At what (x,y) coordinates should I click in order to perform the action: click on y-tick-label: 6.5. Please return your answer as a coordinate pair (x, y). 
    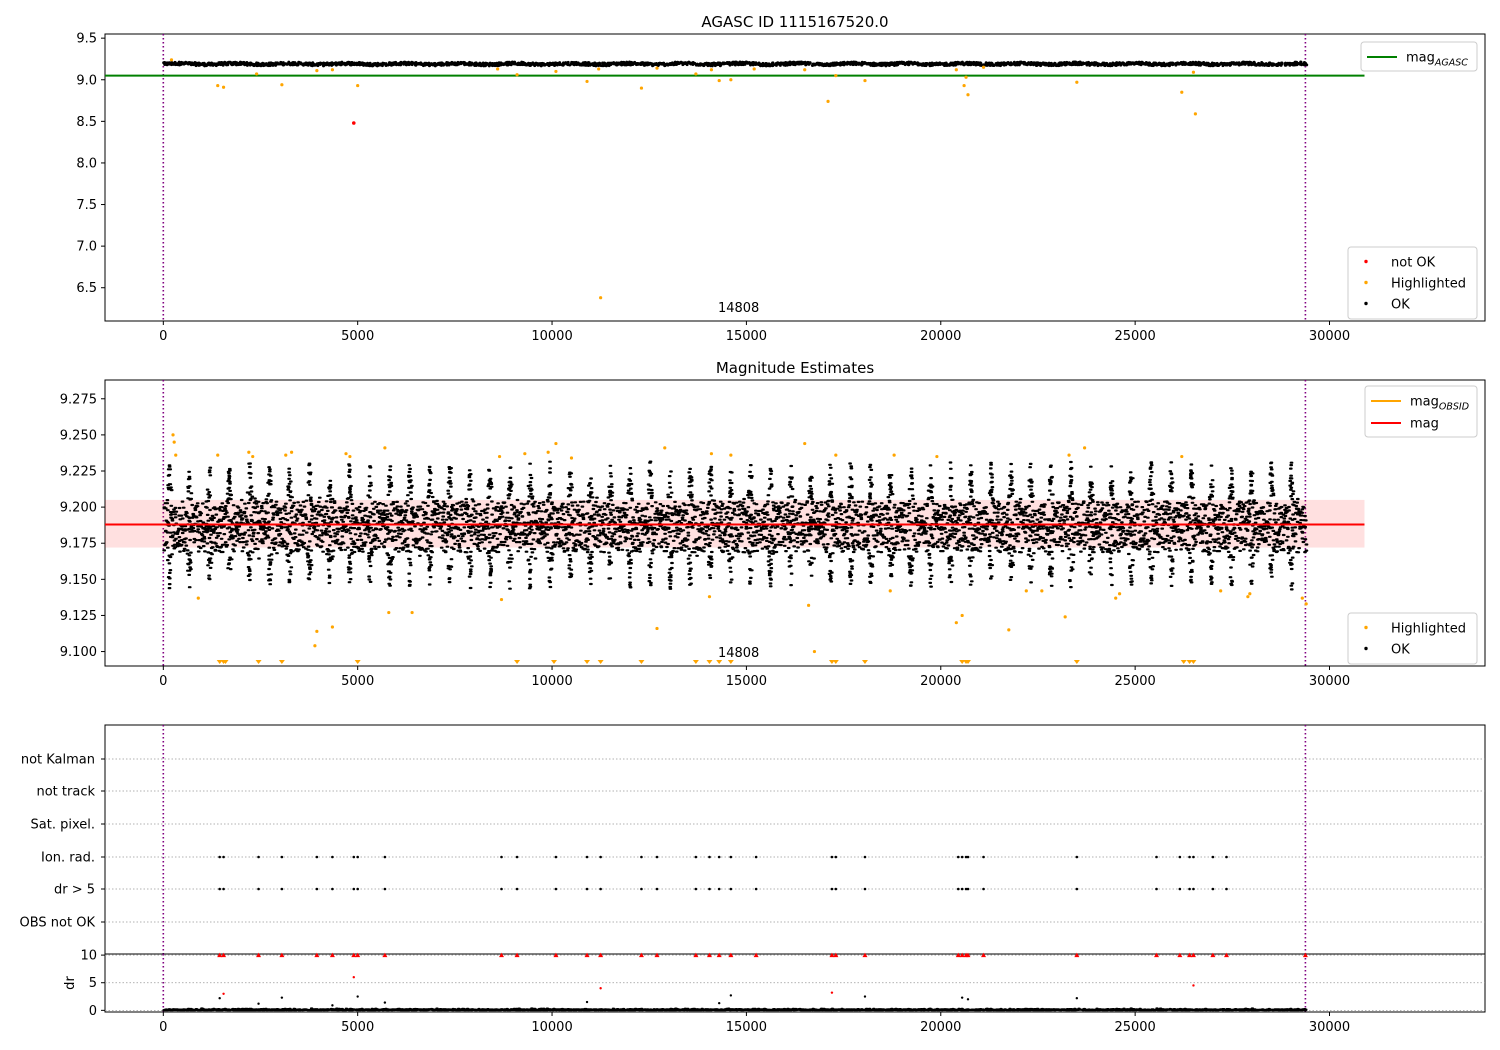
    Looking at the image, I should click on (86, 288).